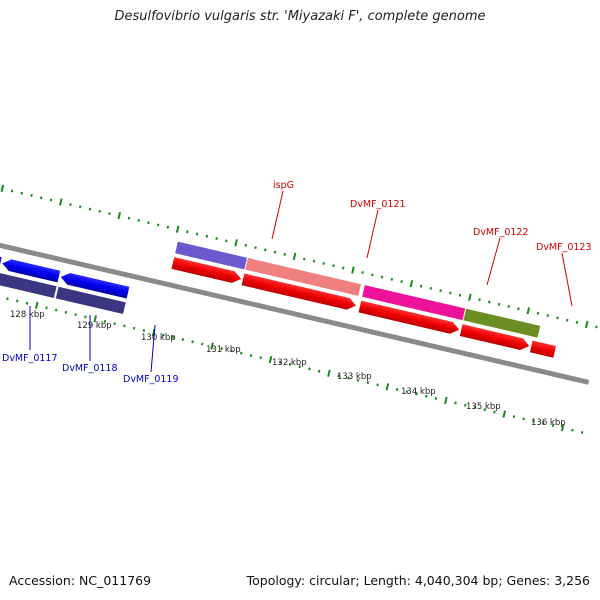  What do you see at coordinates (27, 315) in the screenshot?
I see `scale-label: 128 kbp` at bounding box center [27, 315].